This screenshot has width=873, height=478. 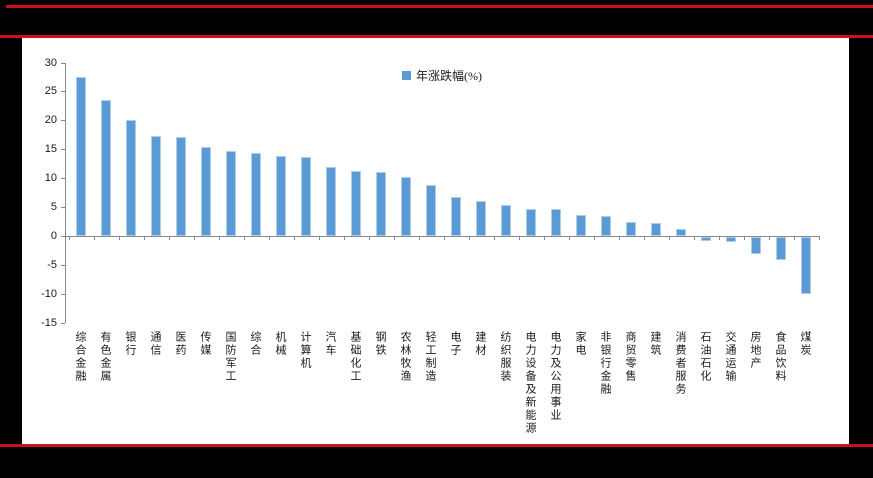 What do you see at coordinates (49, 322) in the screenshot?
I see `y-tick-label: -15` at bounding box center [49, 322].